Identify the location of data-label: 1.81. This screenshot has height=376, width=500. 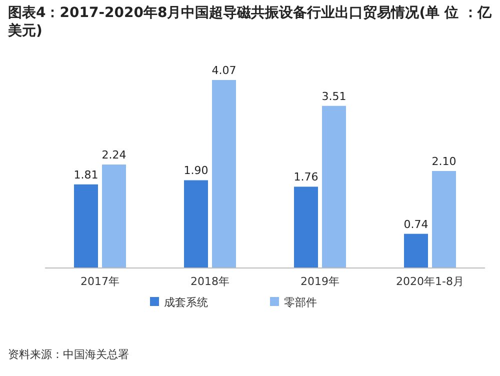
(86, 175).